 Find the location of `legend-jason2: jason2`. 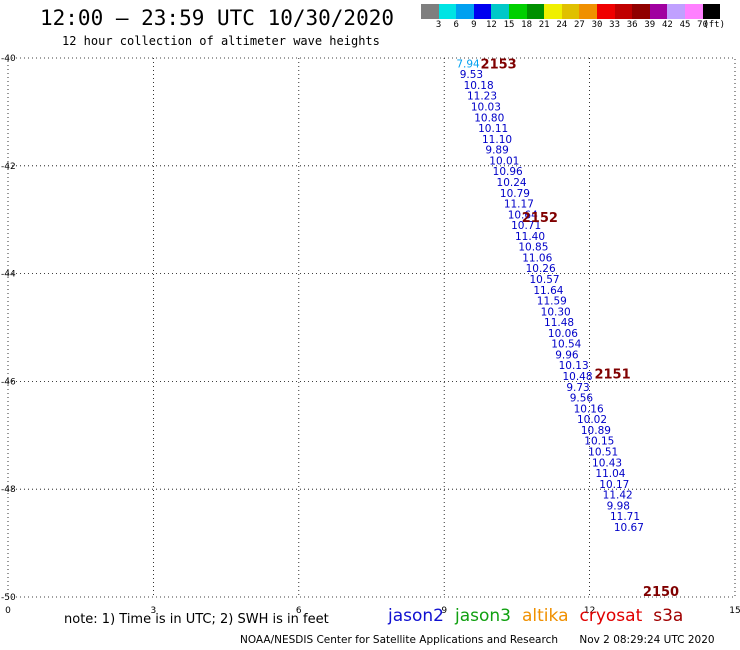

legend-jason2: jason2 is located at coordinates (416, 616).